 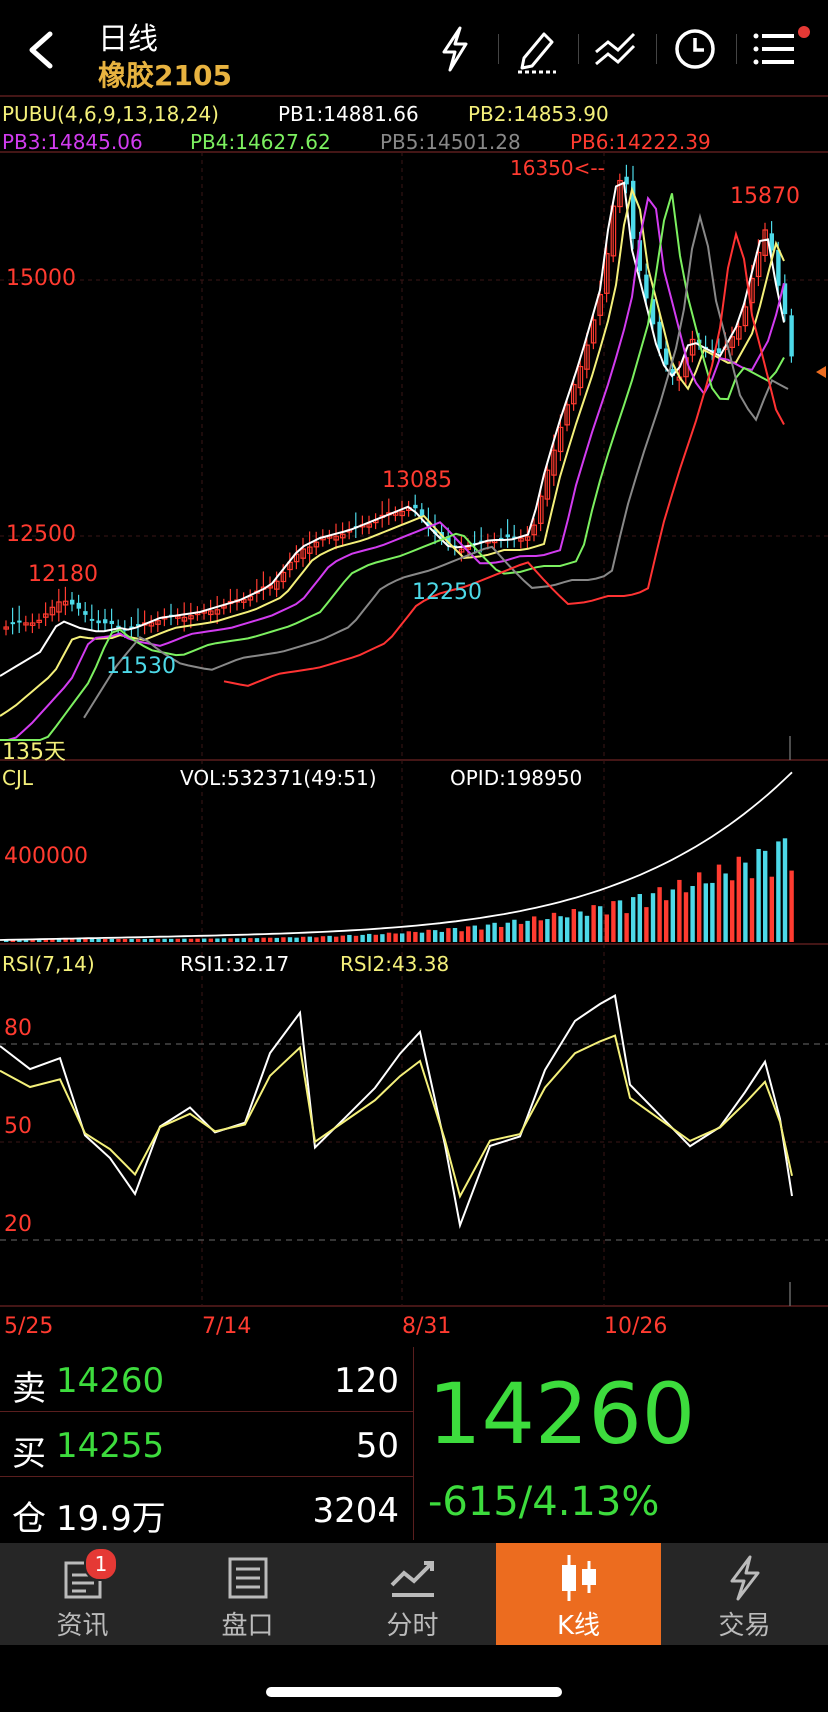 I want to click on intraday-chart-icon, so click(x=412, y=1579).